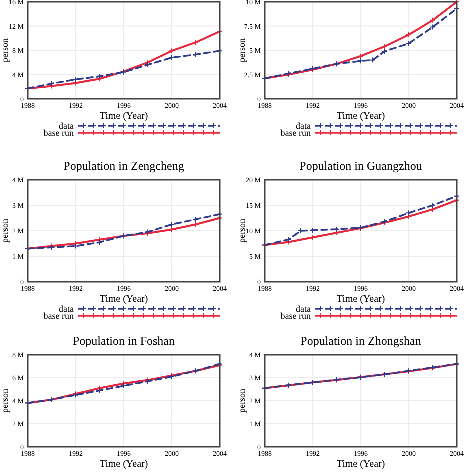 Image resolution: width=474 pixels, height=474 pixels. Describe the element at coordinates (124, 166) in the screenshot. I see `chart-title: Population in Zengcheng` at that location.